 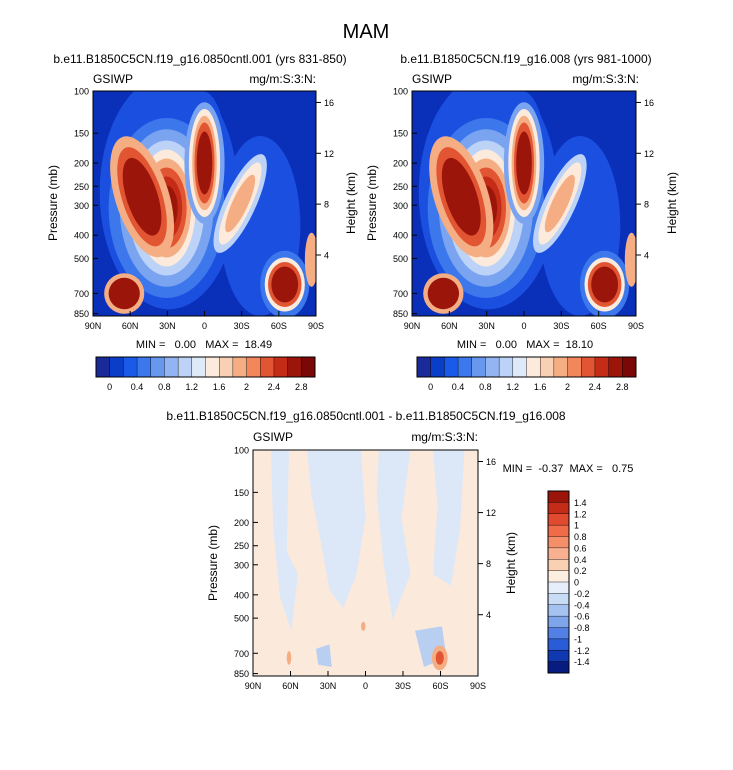 I want to click on x-tick-label: 60N, so click(x=130, y=326).